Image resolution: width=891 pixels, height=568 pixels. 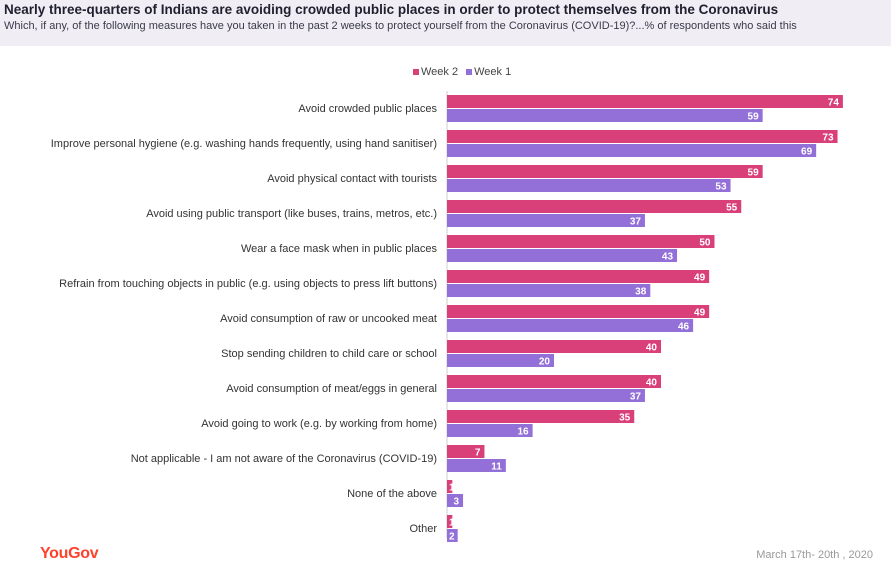 I want to click on data-label: 3, so click(x=456, y=502).